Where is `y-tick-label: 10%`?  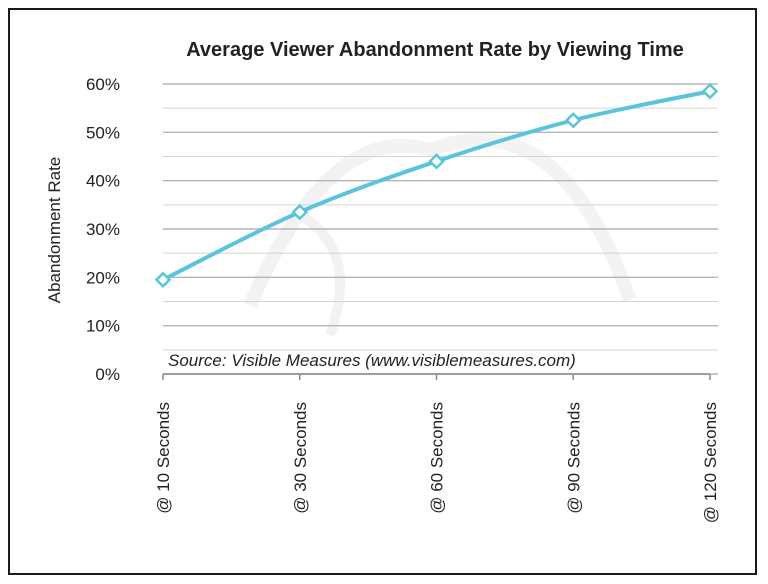
y-tick-label: 10% is located at coordinates (103, 326).